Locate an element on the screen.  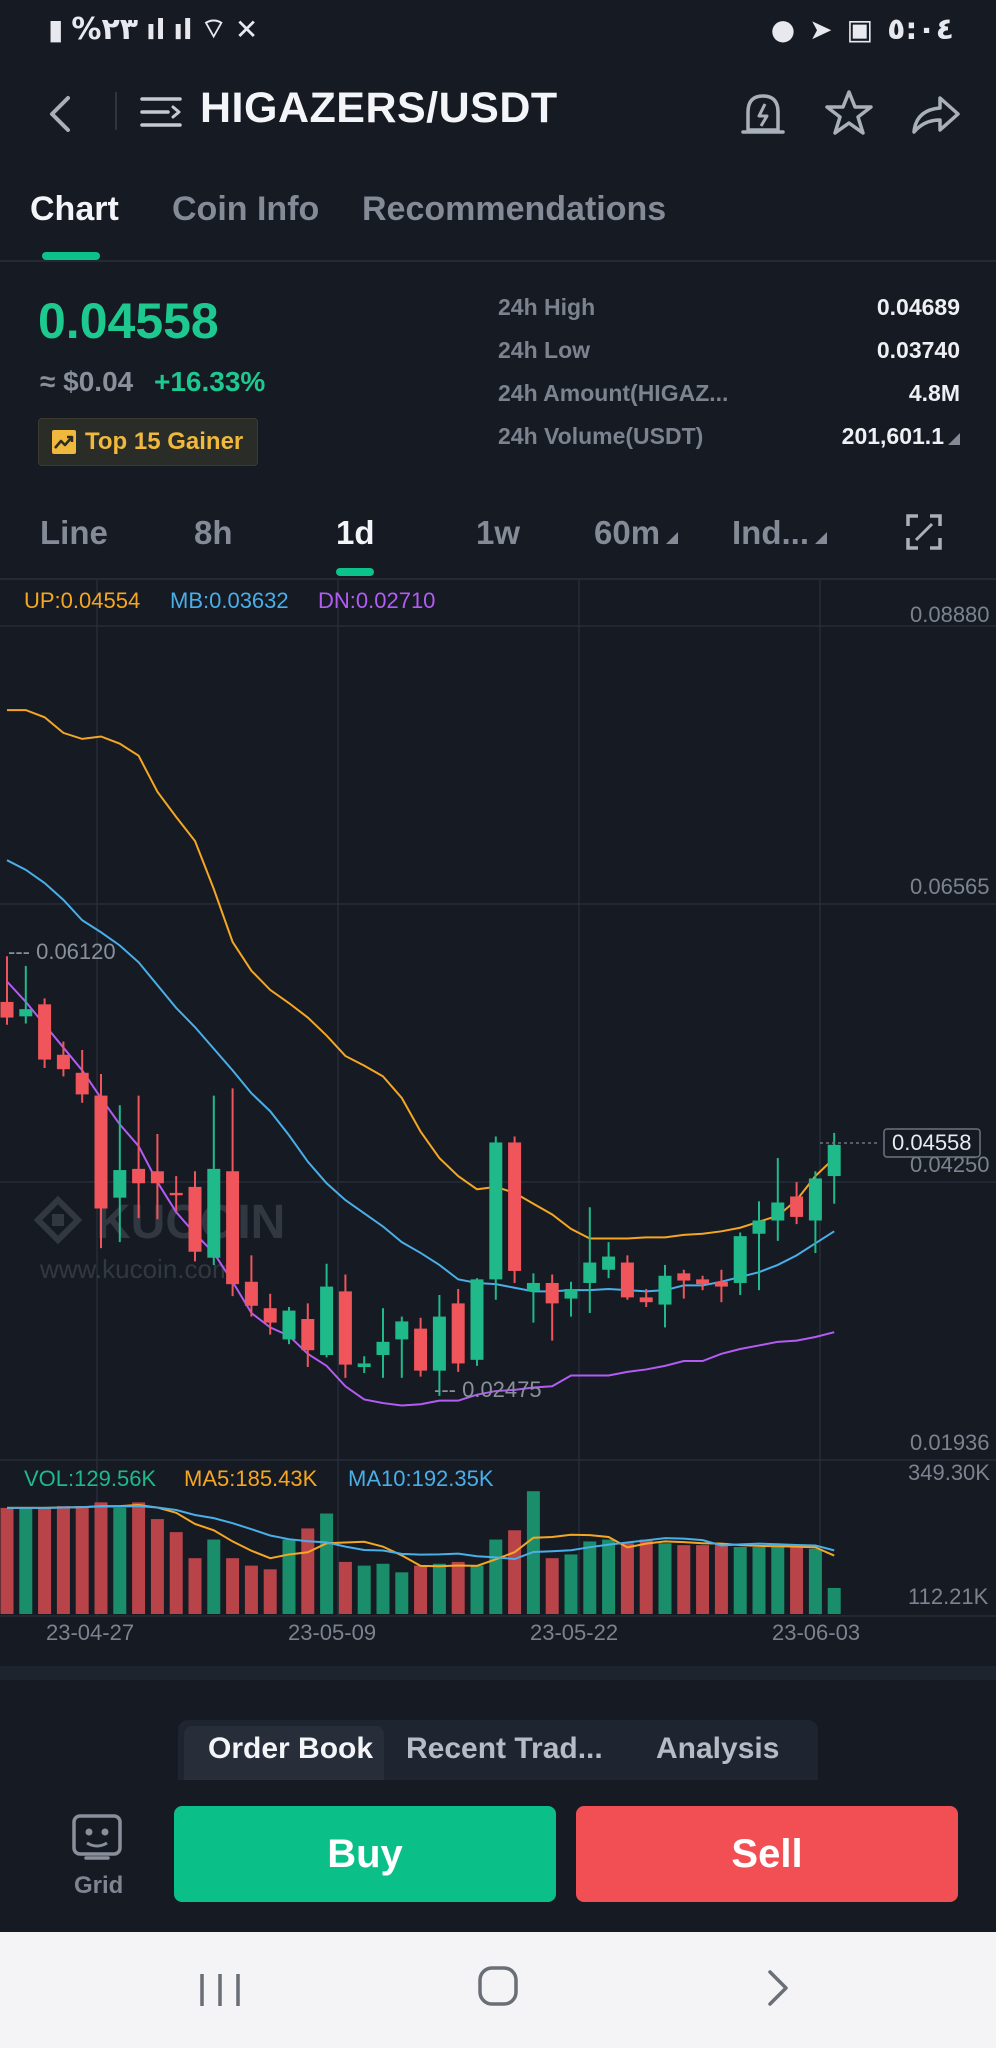
x-tick: 23-06-03 is located at coordinates (816, 1632).